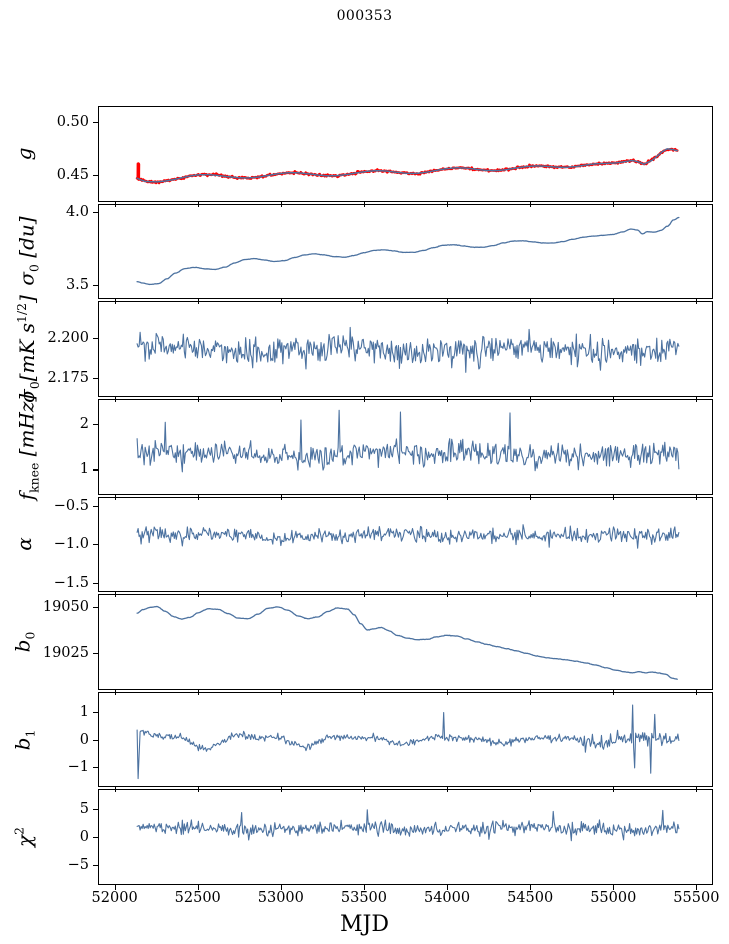 The image size is (729, 944). What do you see at coordinates (613, 898) in the screenshot?
I see `x-tick-label: 55000` at bounding box center [613, 898].